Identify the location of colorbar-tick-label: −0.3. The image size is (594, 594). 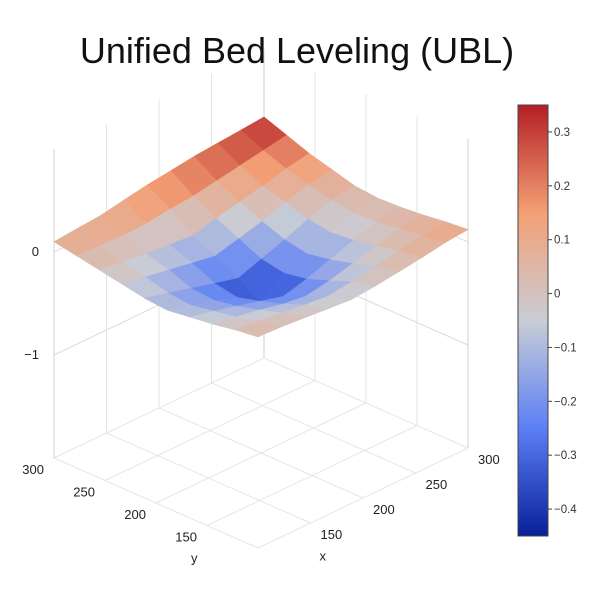
(565, 456).